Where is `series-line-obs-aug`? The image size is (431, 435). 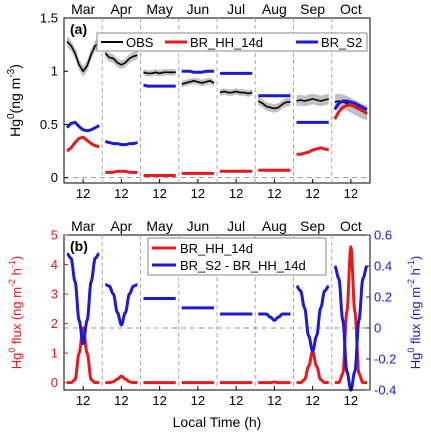
series-line-obs-aug is located at coordinates (274, 105).